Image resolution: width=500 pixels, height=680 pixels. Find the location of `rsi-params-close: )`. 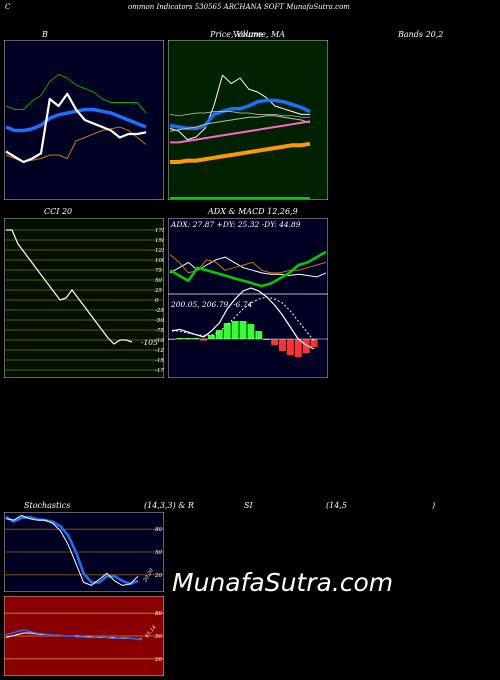

rsi-params-close: ) is located at coordinates (434, 505).